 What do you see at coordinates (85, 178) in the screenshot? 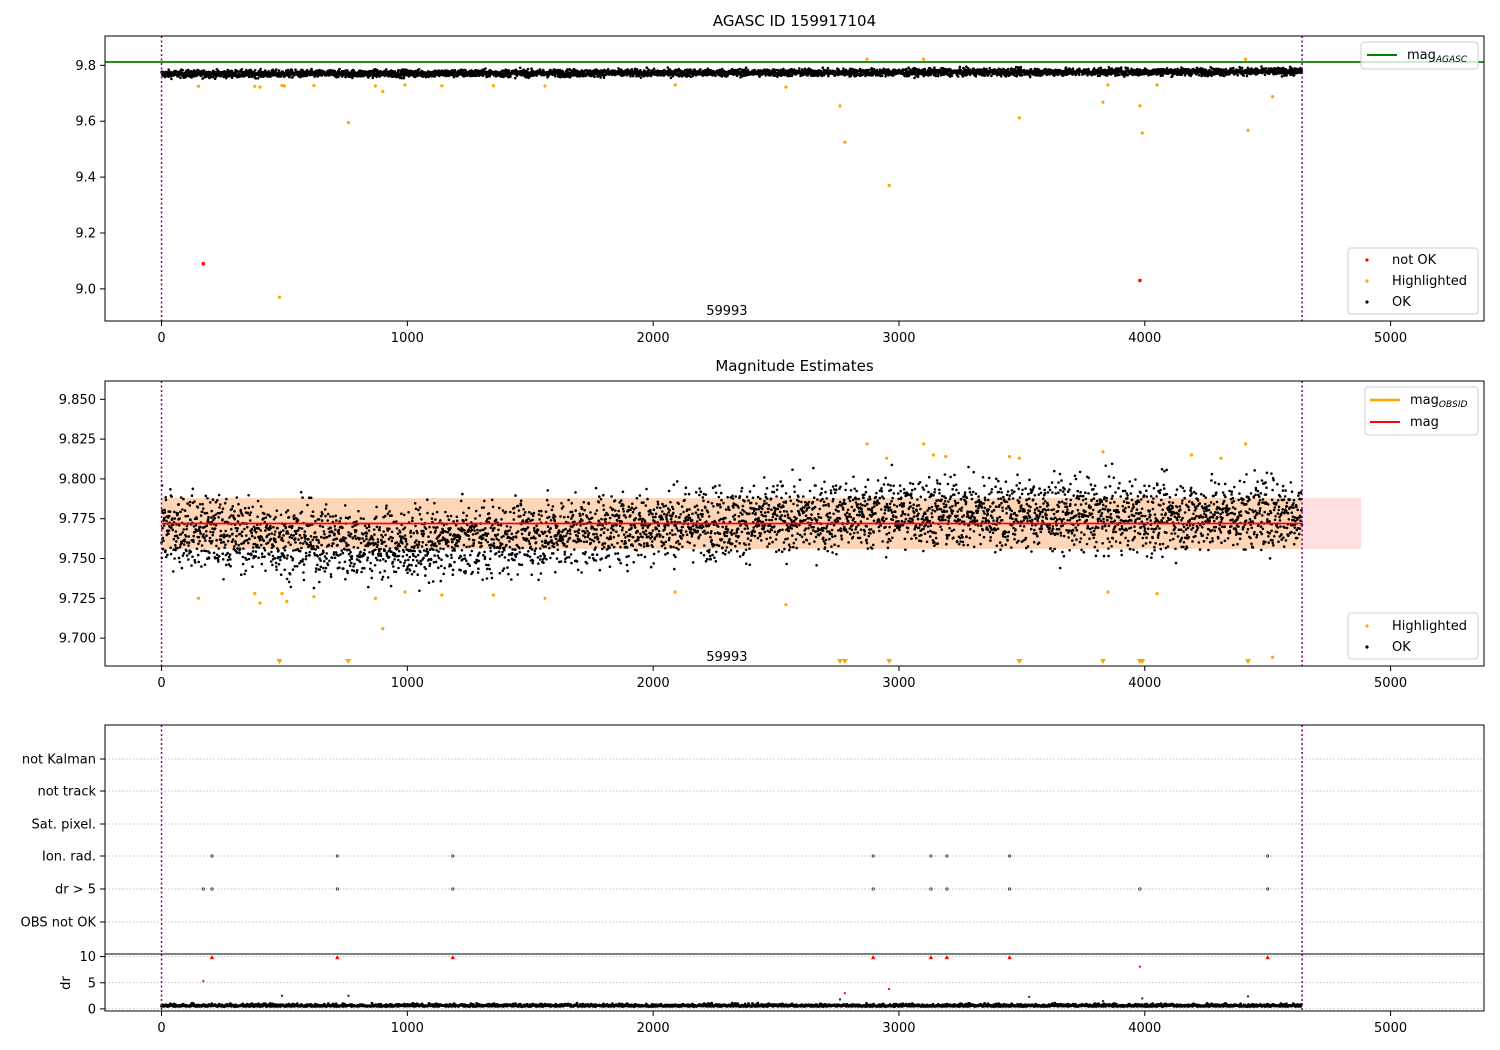
I see `y-tick-label: 9.4` at bounding box center [85, 178].